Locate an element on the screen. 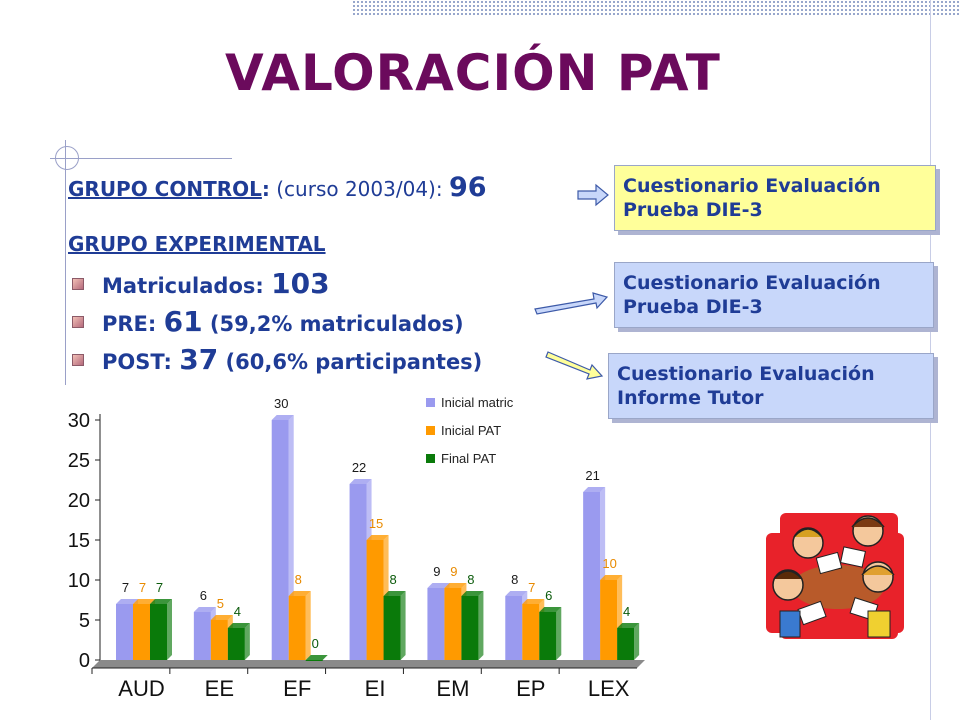 The width and height of the screenshot is (960, 720). box-line: Cuestionario Evaluación is located at coordinates (752, 186).